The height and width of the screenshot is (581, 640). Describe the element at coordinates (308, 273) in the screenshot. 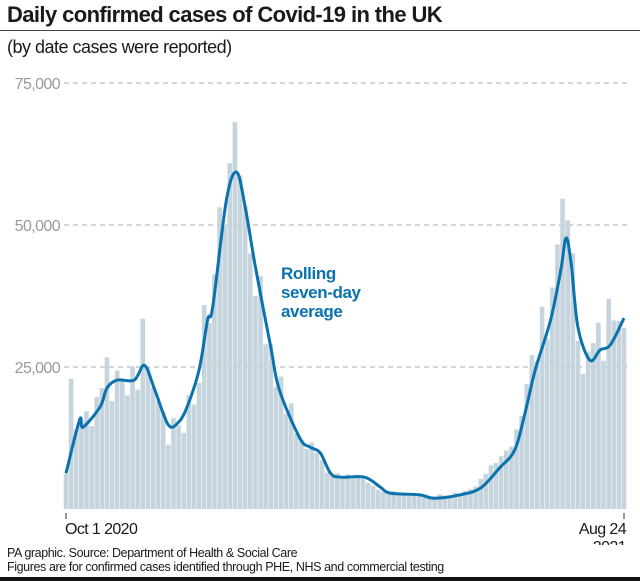

I see `rolling-average-label-line: Rolling` at that location.